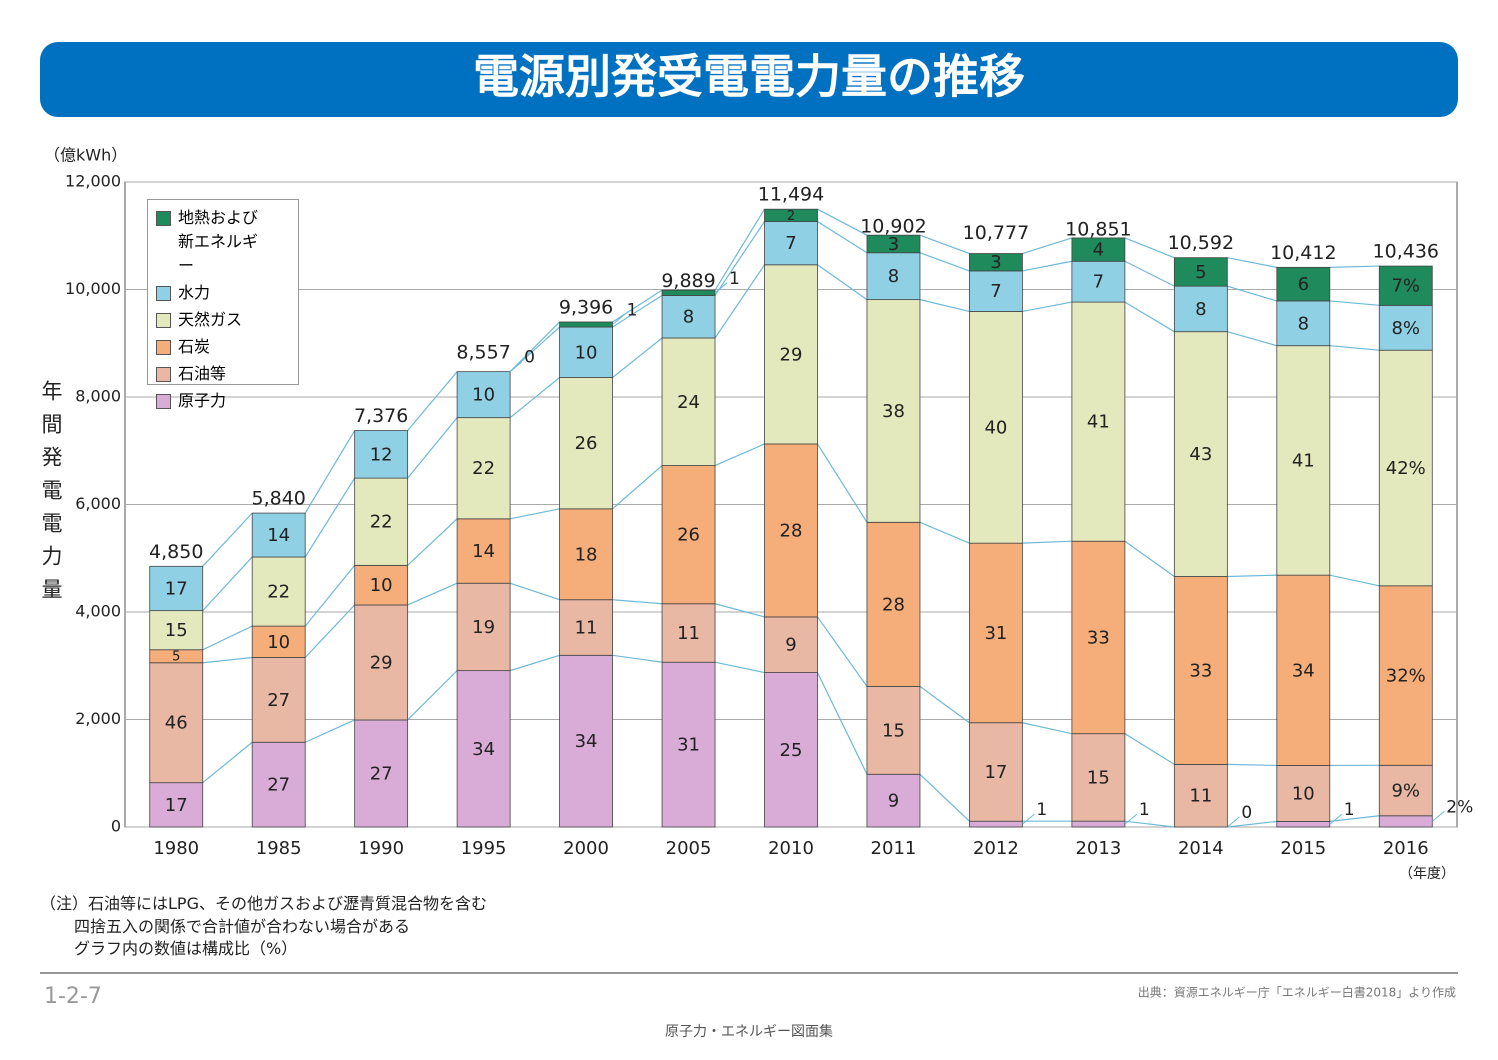 Image resolution: width=1498 pixels, height=1060 pixels. Describe the element at coordinates (893, 801) in the screenshot. I see `data-label: 9` at that location.